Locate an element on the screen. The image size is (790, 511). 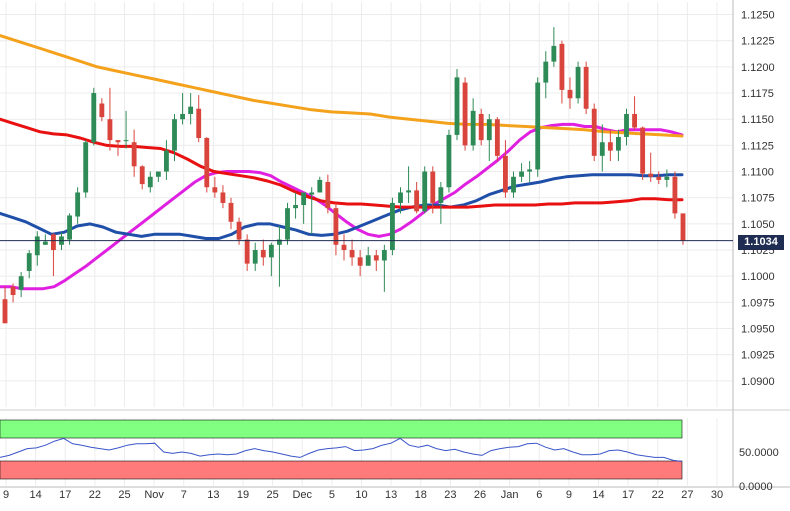
y-tick-label: 1.0900 is located at coordinates (758, 382).